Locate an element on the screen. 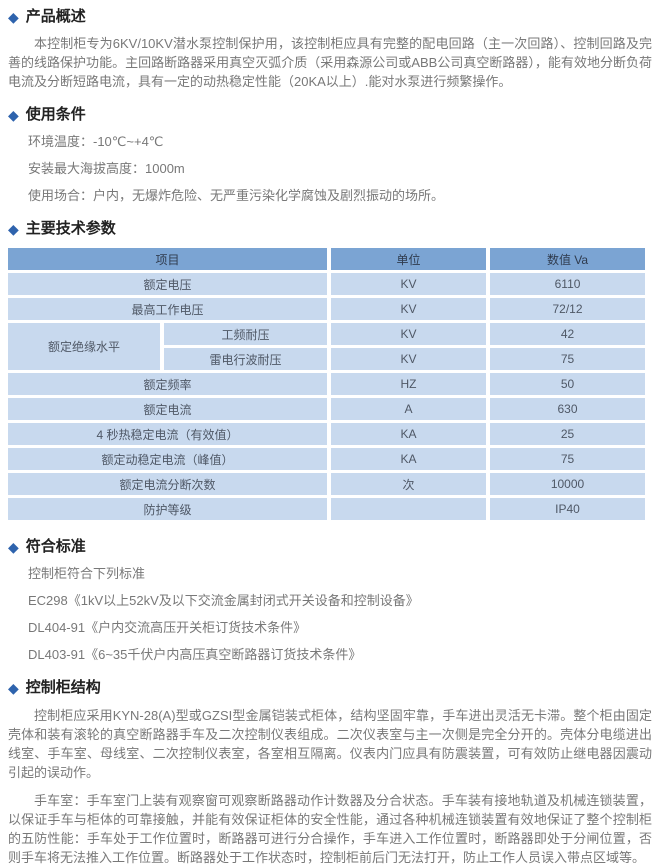  param-value: 50 is located at coordinates (568, 384).